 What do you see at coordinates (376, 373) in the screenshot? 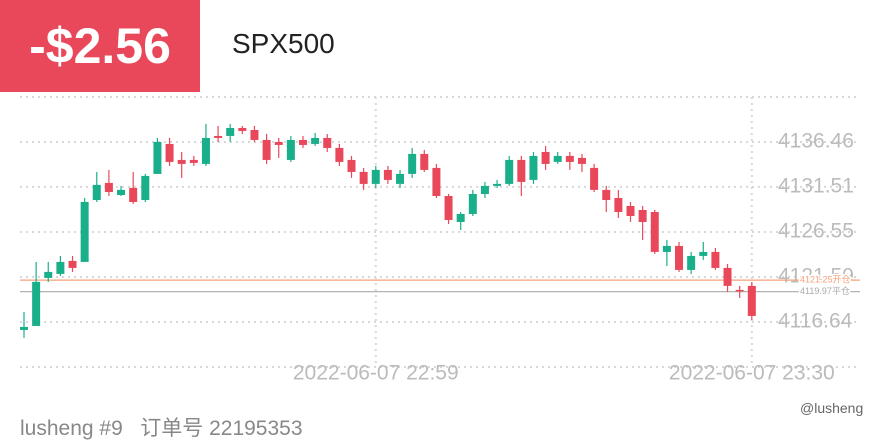
I see `x-tick-label: 2022-06-07 22:59` at bounding box center [376, 373].